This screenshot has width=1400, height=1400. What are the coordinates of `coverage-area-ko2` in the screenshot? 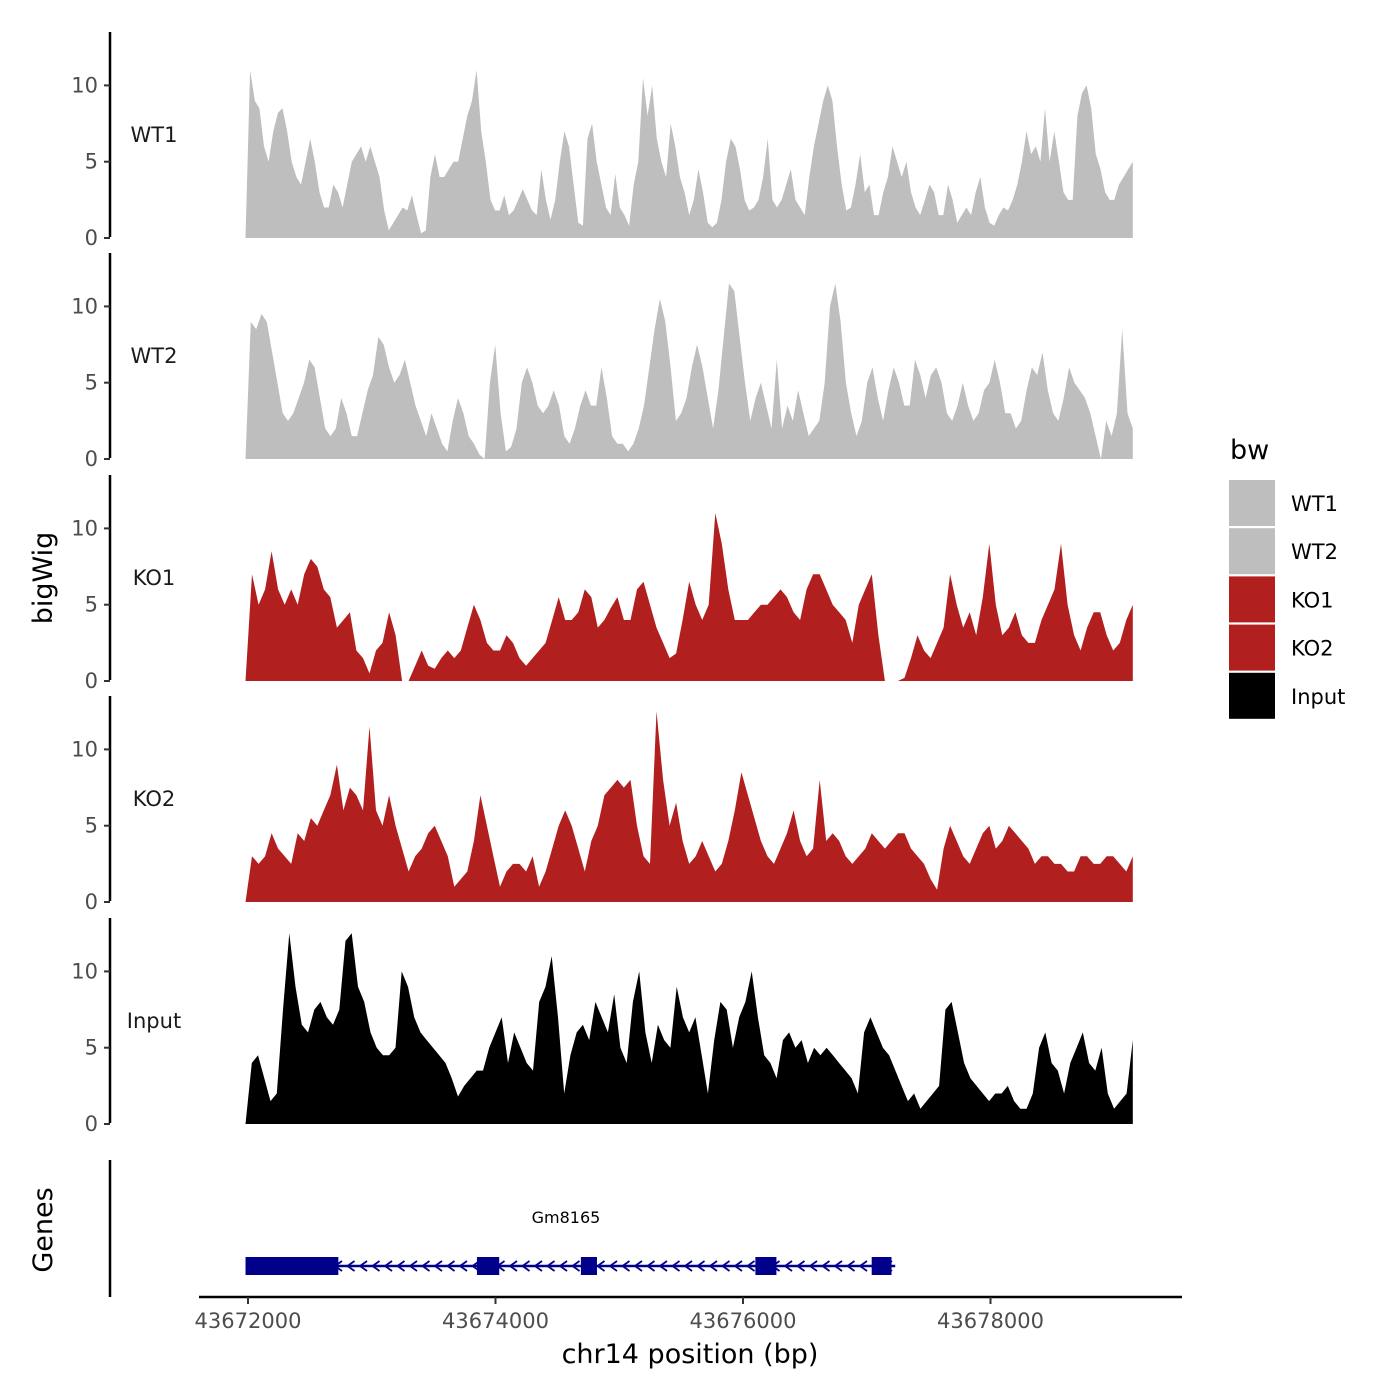 It's located at (689, 806).